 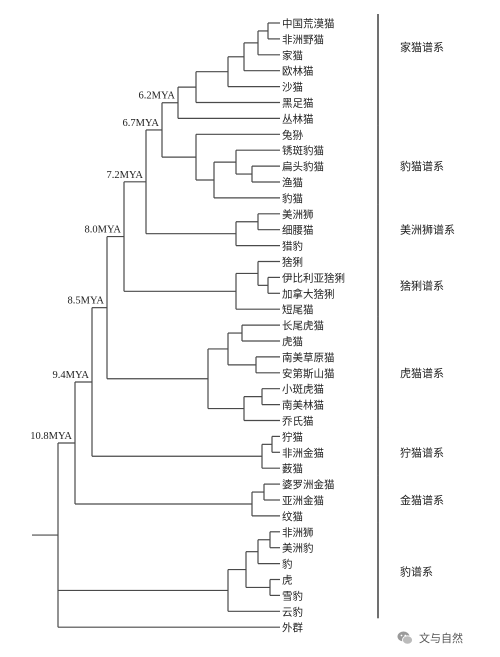 What do you see at coordinates (292, 198) in the screenshot?
I see `species-label: 豹猫` at bounding box center [292, 198].